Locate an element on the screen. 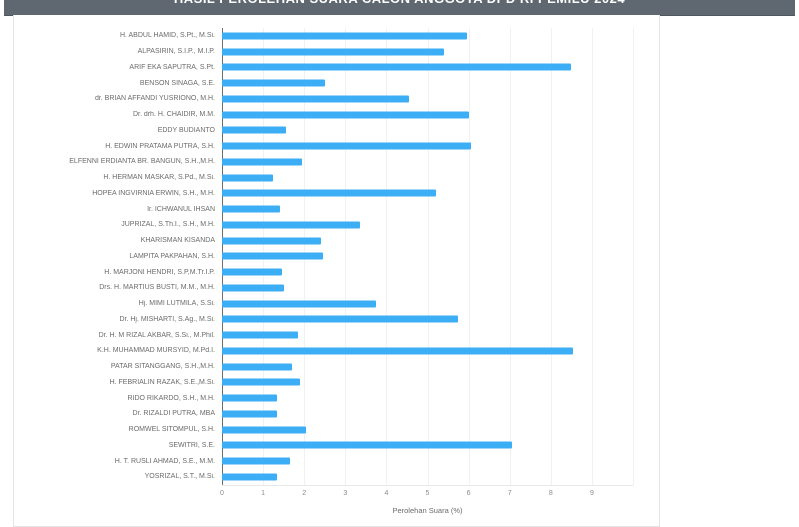 Image resolution: width=799 pixels, height=527 pixels. bar-row: H. EDWIN PRATAMA PUTRA, S.H. is located at coordinates (336, 146).